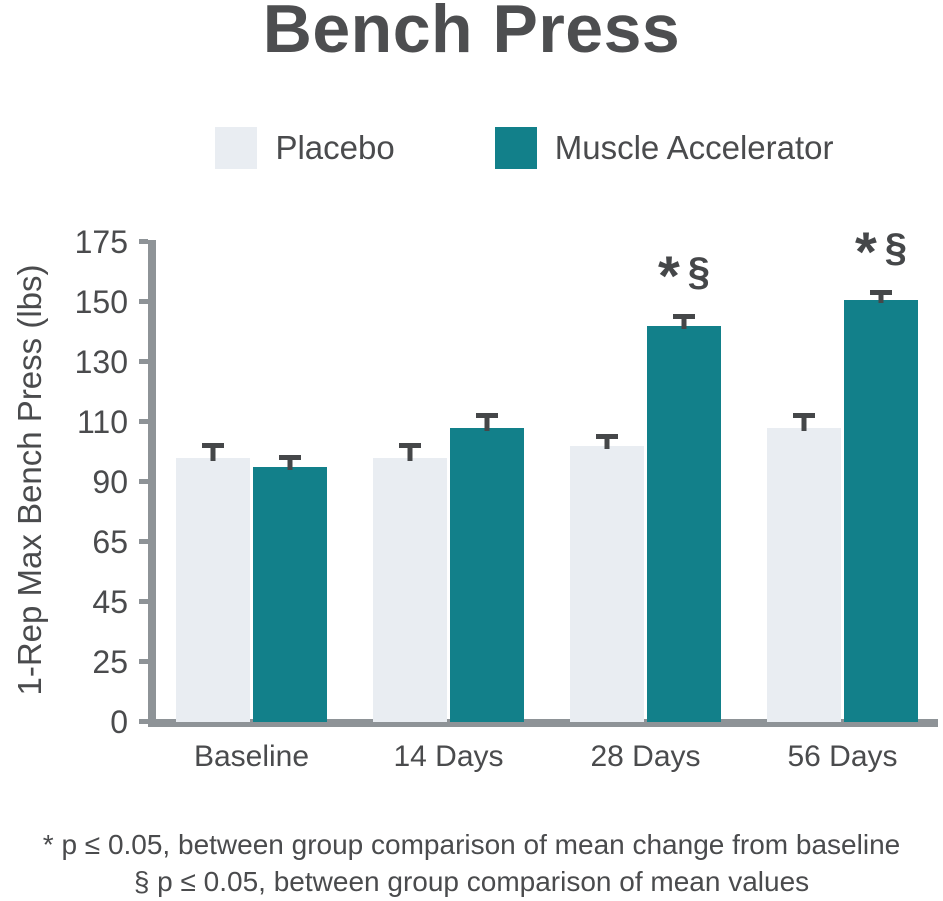 Image resolution: width=943 pixels, height=901 pixels. What do you see at coordinates (607, 578) in the screenshot?
I see `bar-placebo-28-days` at bounding box center [607, 578].